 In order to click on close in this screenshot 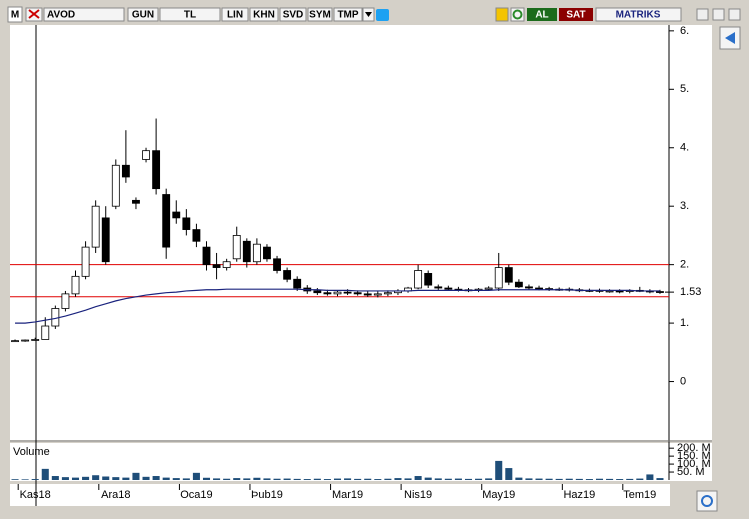, I will do `click(734, 14)`.